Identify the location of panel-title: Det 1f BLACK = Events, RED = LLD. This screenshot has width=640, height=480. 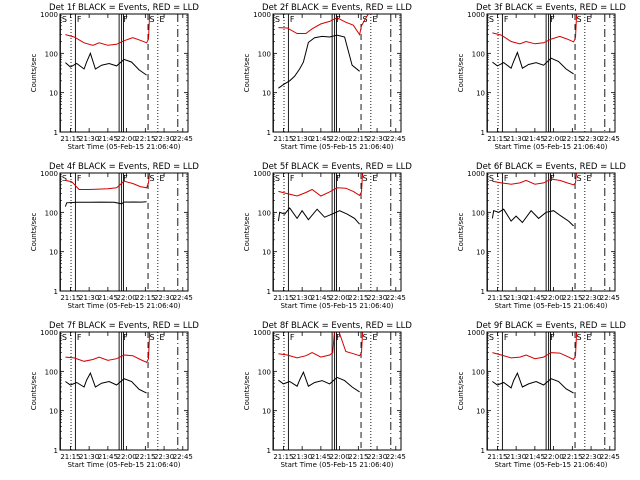
(124, 8).